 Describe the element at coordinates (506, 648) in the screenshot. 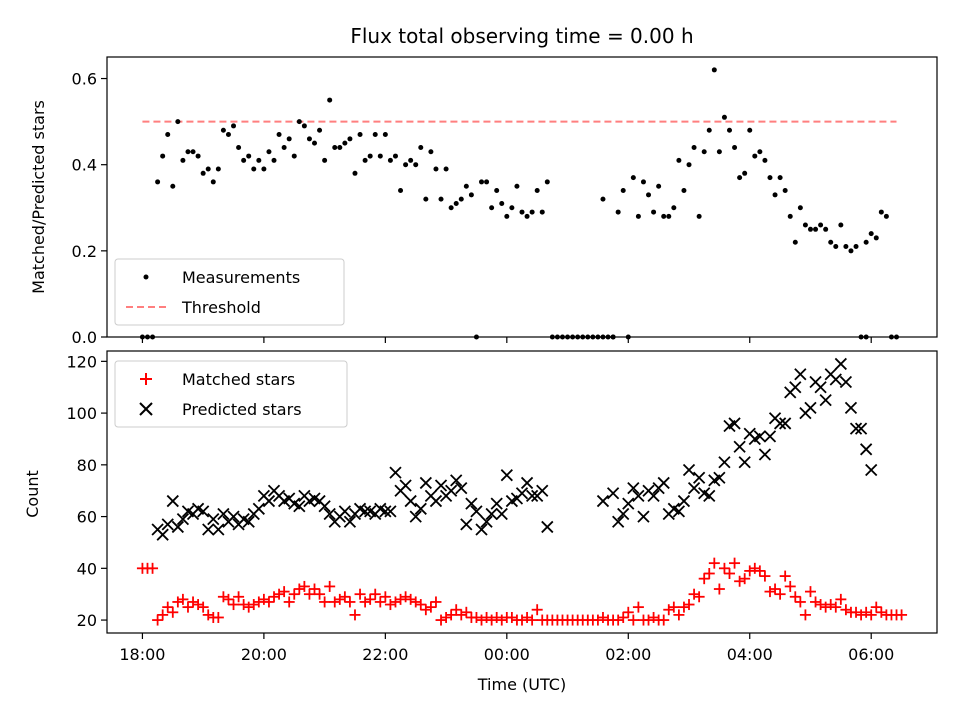

I see `bottom-x-ticks: 18:00 20:00 22:00 00:00 02:00 04:00 06:00` at that location.